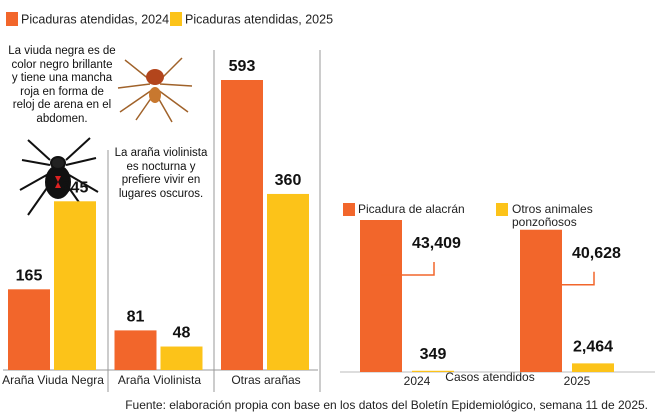 The image size is (660, 418). What do you see at coordinates (265, 380) in the screenshot?
I see `x-tick-label: Otras arañas` at bounding box center [265, 380].